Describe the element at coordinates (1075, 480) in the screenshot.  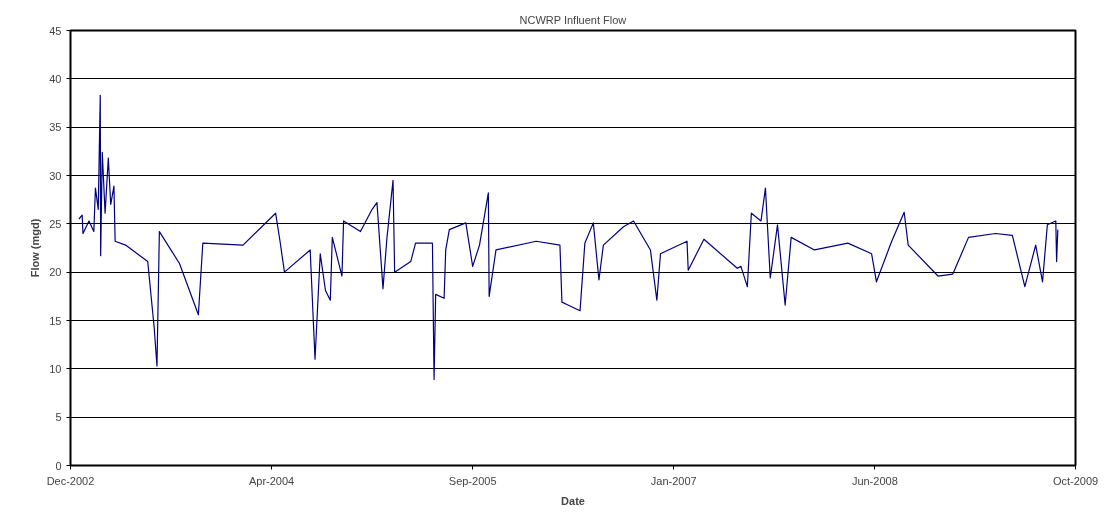
I see `x-tick-label: Oct-2009` at that location.